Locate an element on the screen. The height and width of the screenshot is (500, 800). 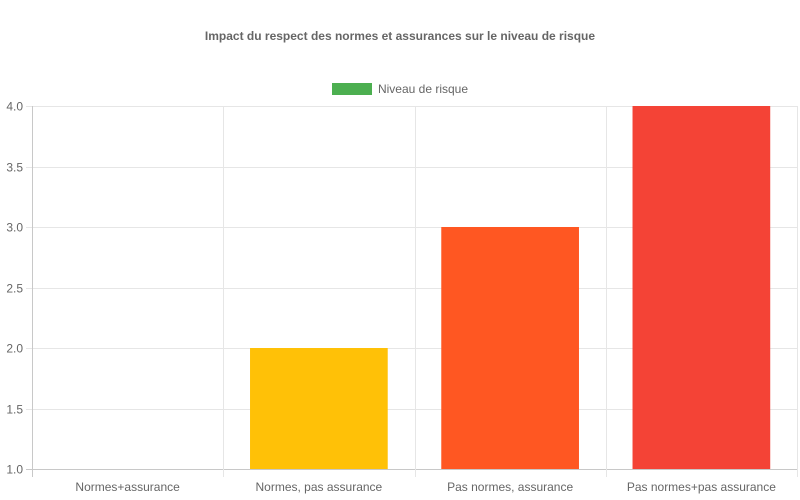
y-axis-labels: 4.0 3.5 3.0 2.5 2.0 1.5 1.0 is located at coordinates (14, 288).